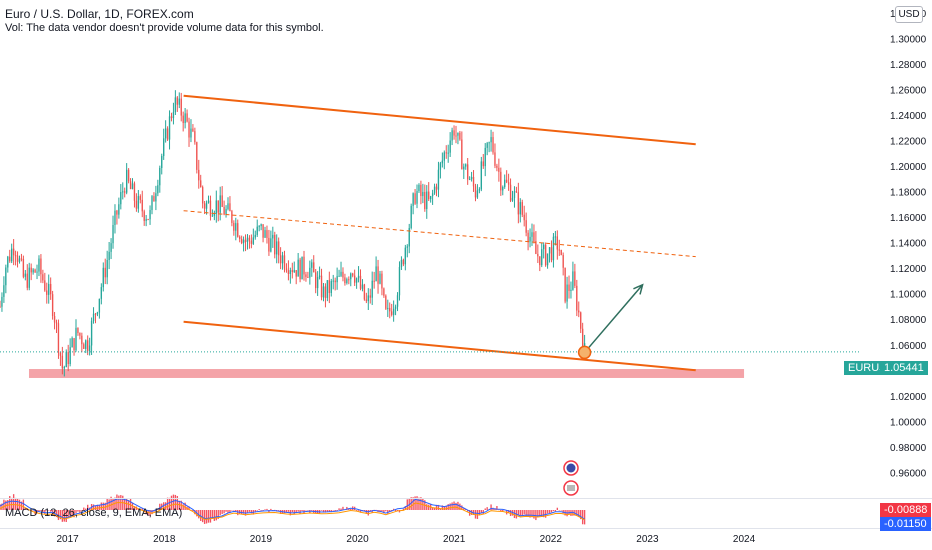 Image resolution: width=932 pixels, height=550 pixels. I want to click on y-tick-label: 1.00000, so click(908, 422).